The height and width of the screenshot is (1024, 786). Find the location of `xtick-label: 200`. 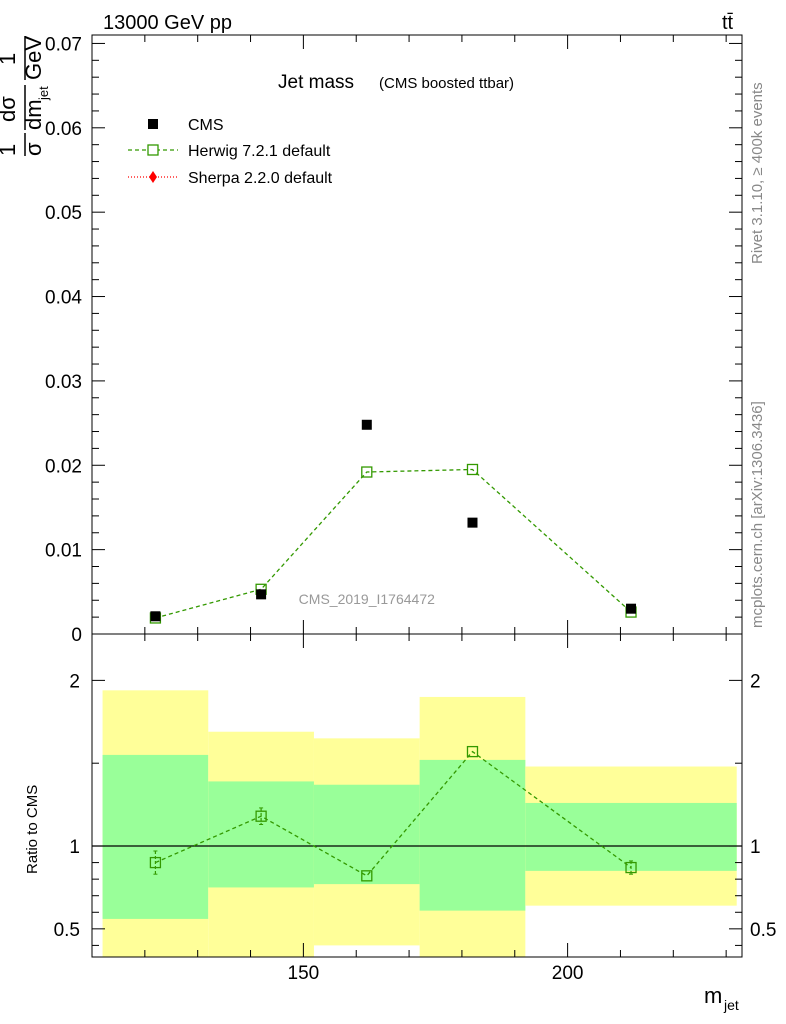

xtick-label: 200 is located at coordinates (568, 973).